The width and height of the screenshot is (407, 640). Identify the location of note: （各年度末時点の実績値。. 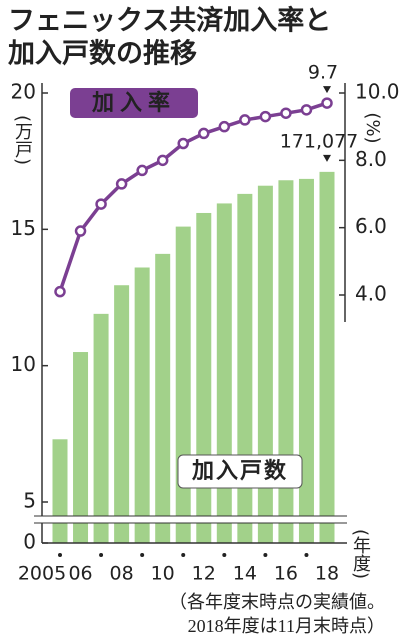
(277, 602).